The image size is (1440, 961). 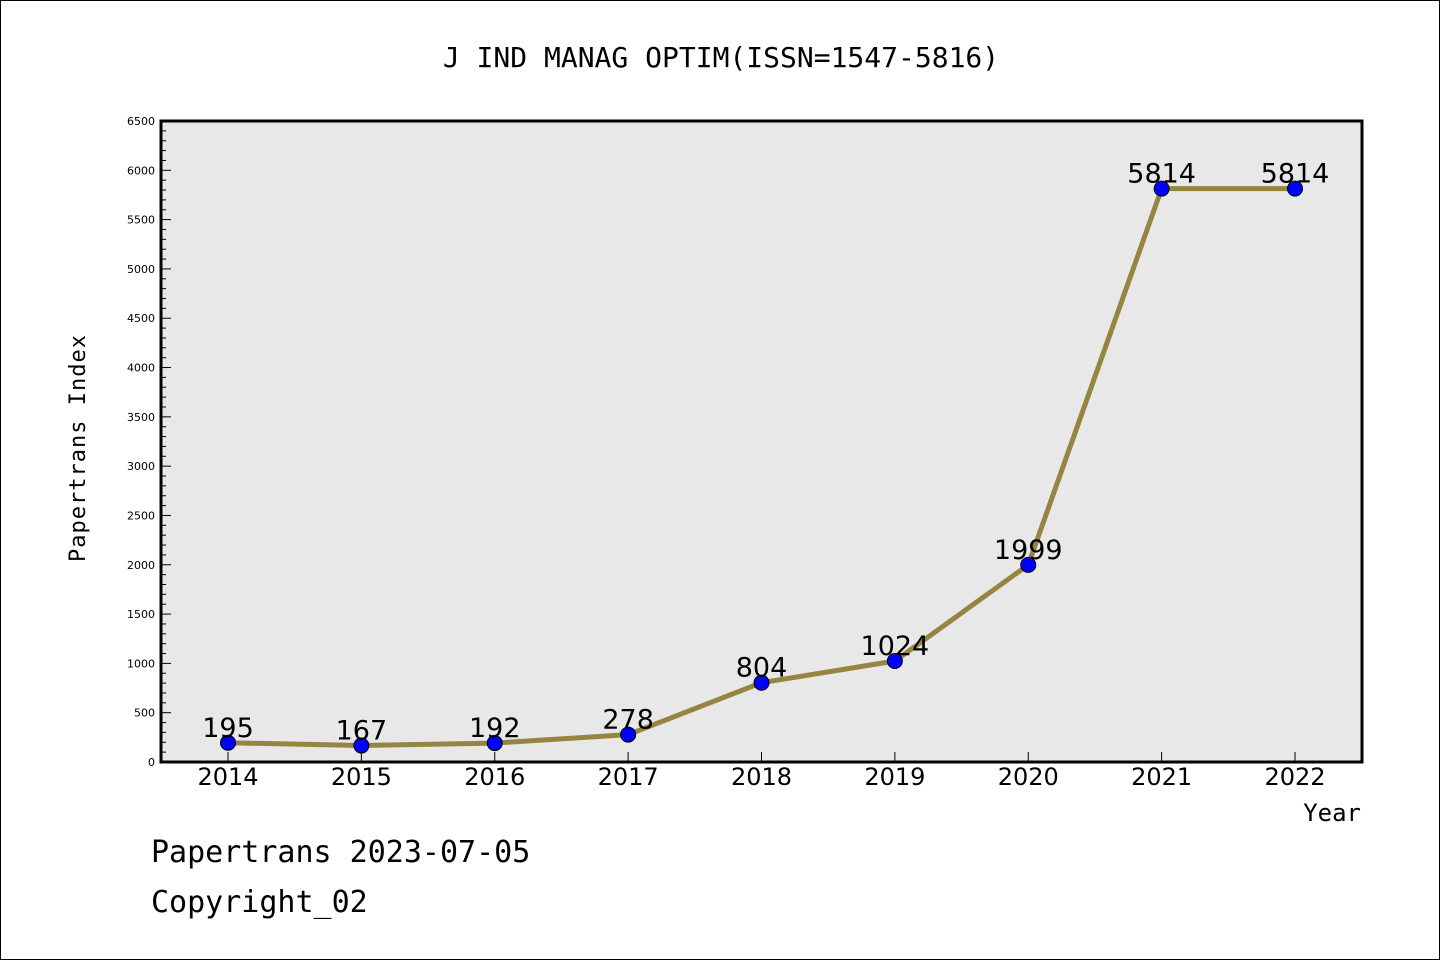 What do you see at coordinates (144, 713) in the screenshot?
I see `y-tick-label: 500` at bounding box center [144, 713].